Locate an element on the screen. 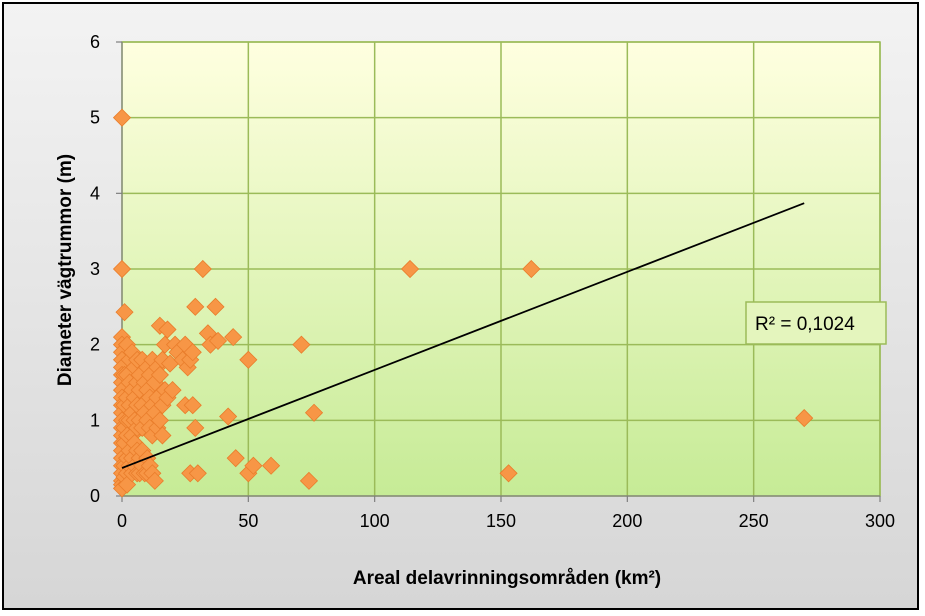 The height and width of the screenshot is (616, 925). y-axis-title: Diameter vägtrummor (m) is located at coordinates (65, 270).